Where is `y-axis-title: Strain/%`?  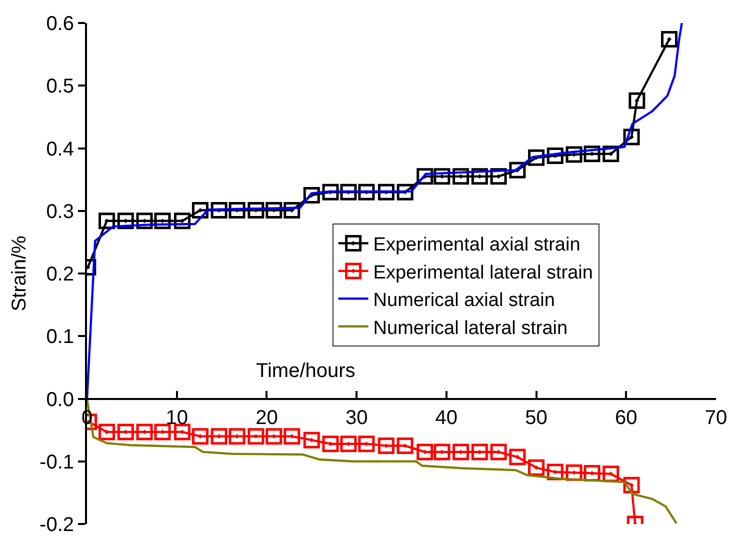 y-axis-title: Strain/% is located at coordinates (19, 273).